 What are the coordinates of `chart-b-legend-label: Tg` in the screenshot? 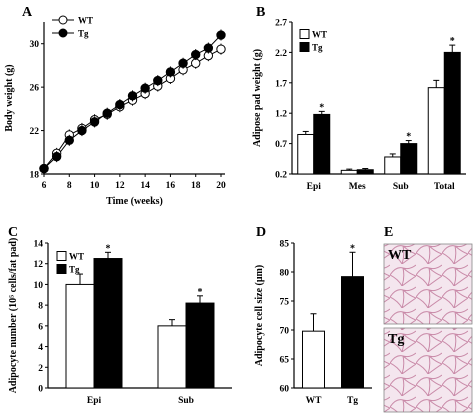 It's located at (317, 48).